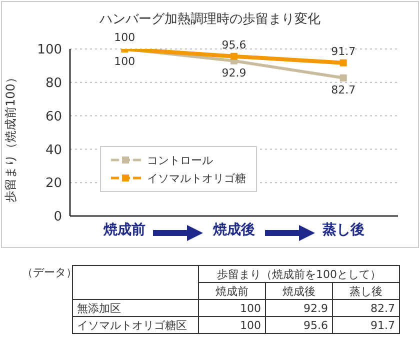 The image size is (420, 343). Describe the element at coordinates (53, 116) in the screenshot. I see `y-tick-label: 60` at that location.